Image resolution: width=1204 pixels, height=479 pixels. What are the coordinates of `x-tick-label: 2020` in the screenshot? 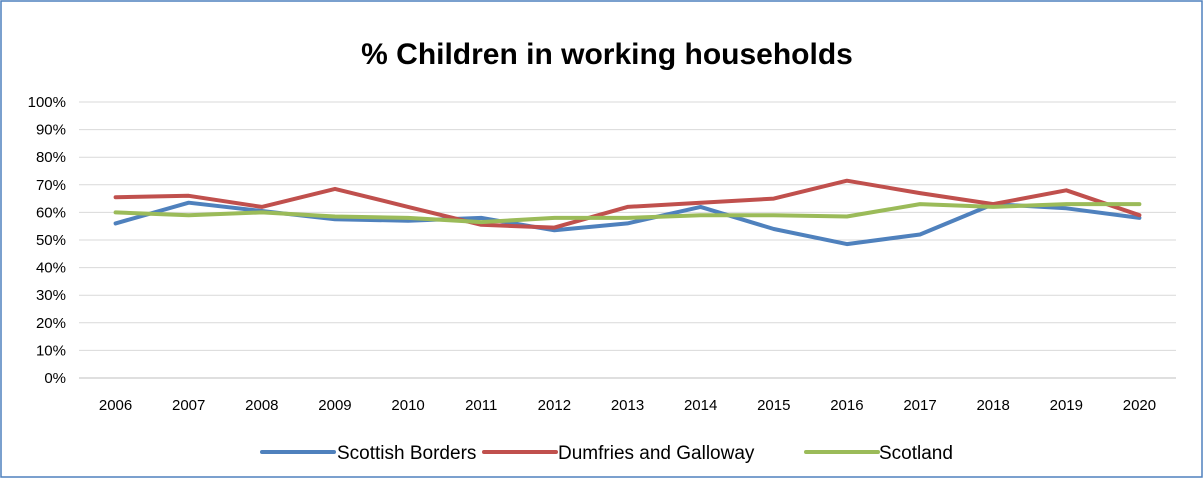 It's located at (1139, 405).